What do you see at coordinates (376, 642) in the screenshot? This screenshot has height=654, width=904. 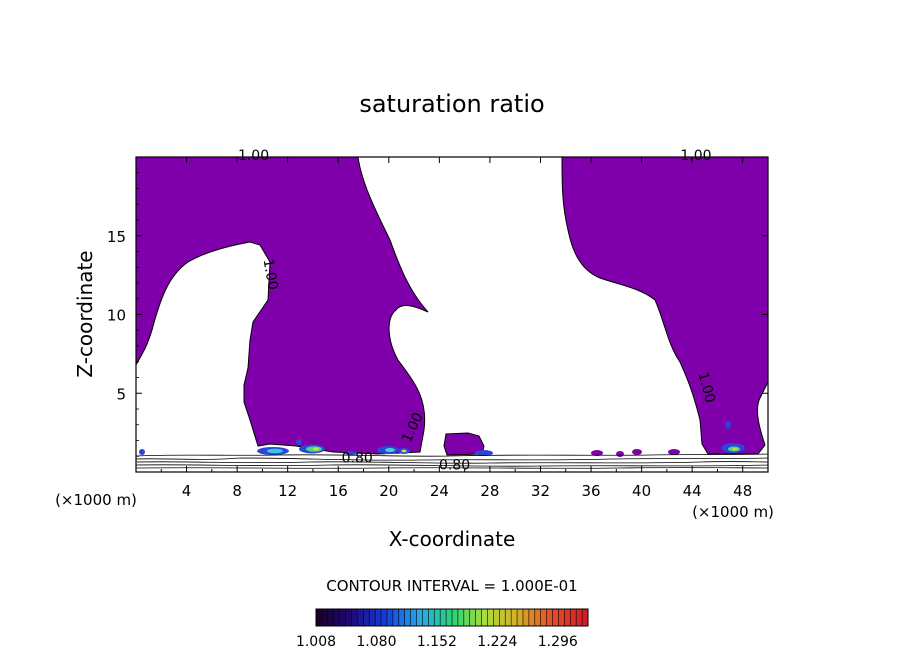 I see `colorbar-tick-label: 1.080` at bounding box center [376, 642].